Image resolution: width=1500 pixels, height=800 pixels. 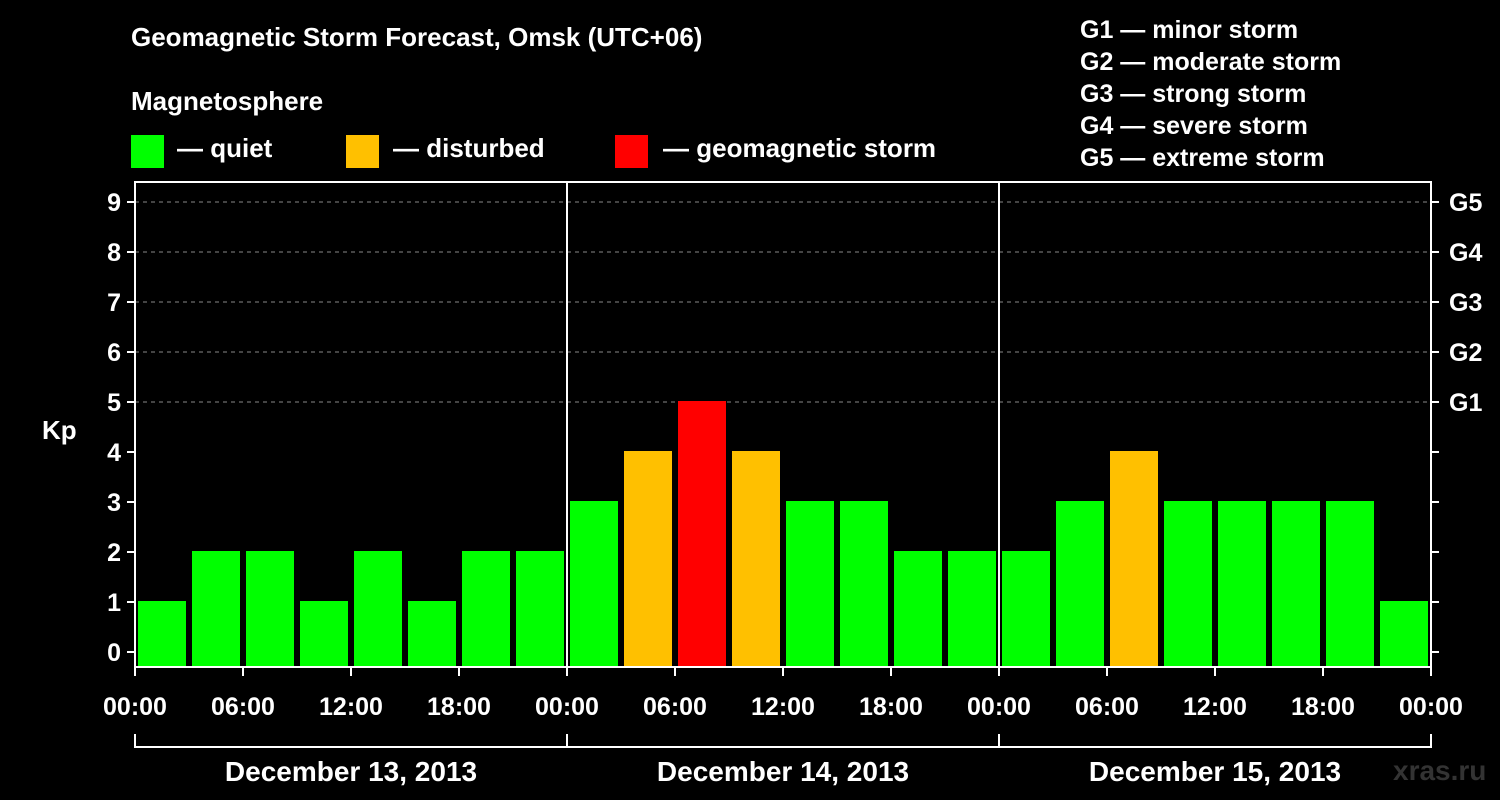 I want to click on g-level-label: G2, so click(x=1465, y=353).